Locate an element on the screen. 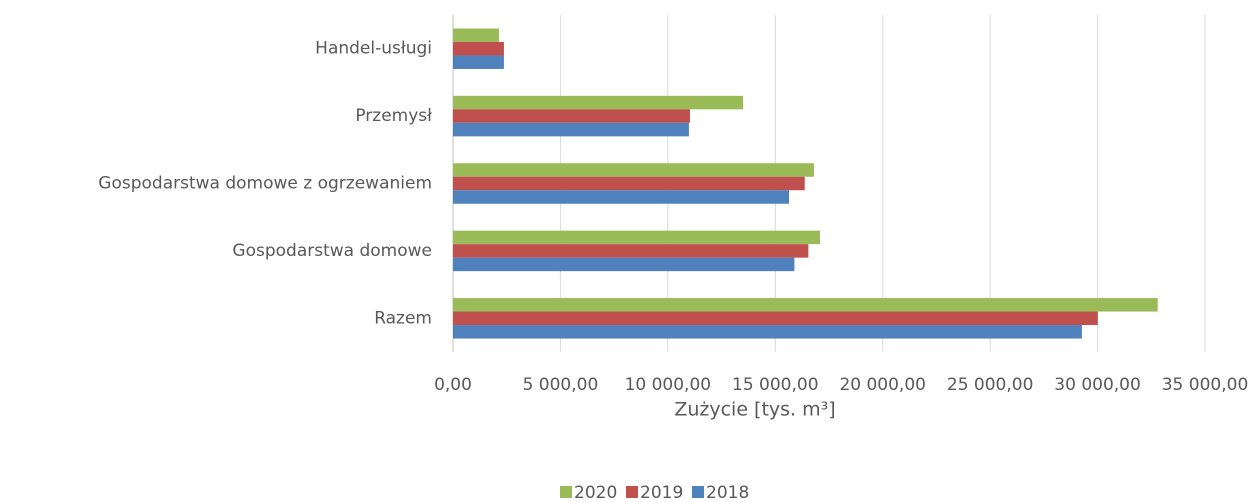 The width and height of the screenshot is (1260, 502). x-tick-label: 35 000,00 is located at coordinates (1205, 385).